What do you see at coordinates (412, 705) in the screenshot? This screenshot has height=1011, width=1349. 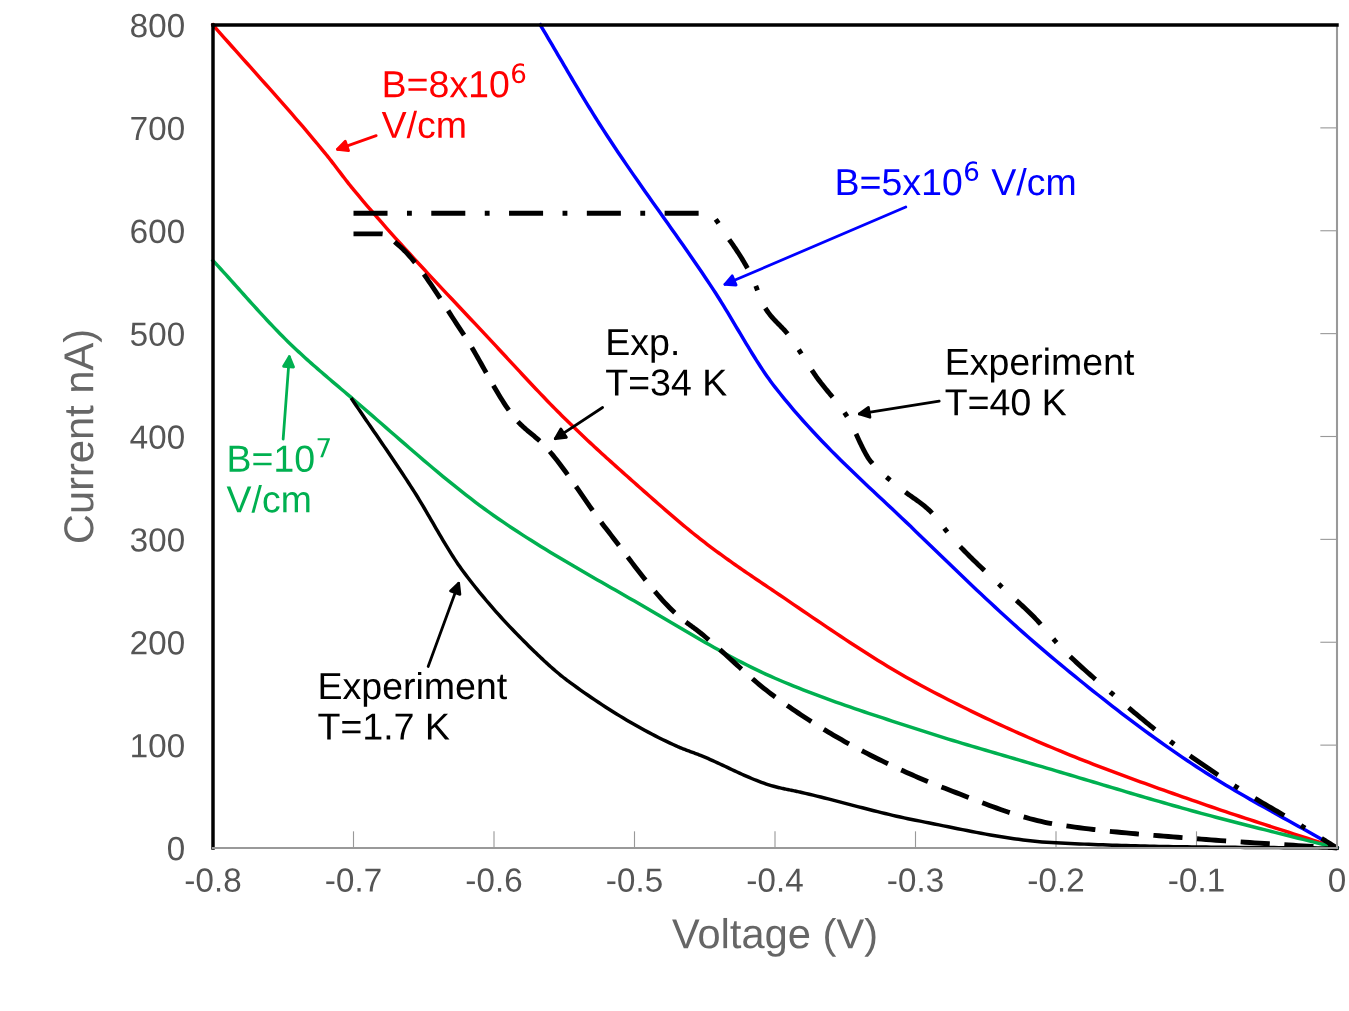 I see `annotation: Experiment T=1.7 K` at bounding box center [412, 705].